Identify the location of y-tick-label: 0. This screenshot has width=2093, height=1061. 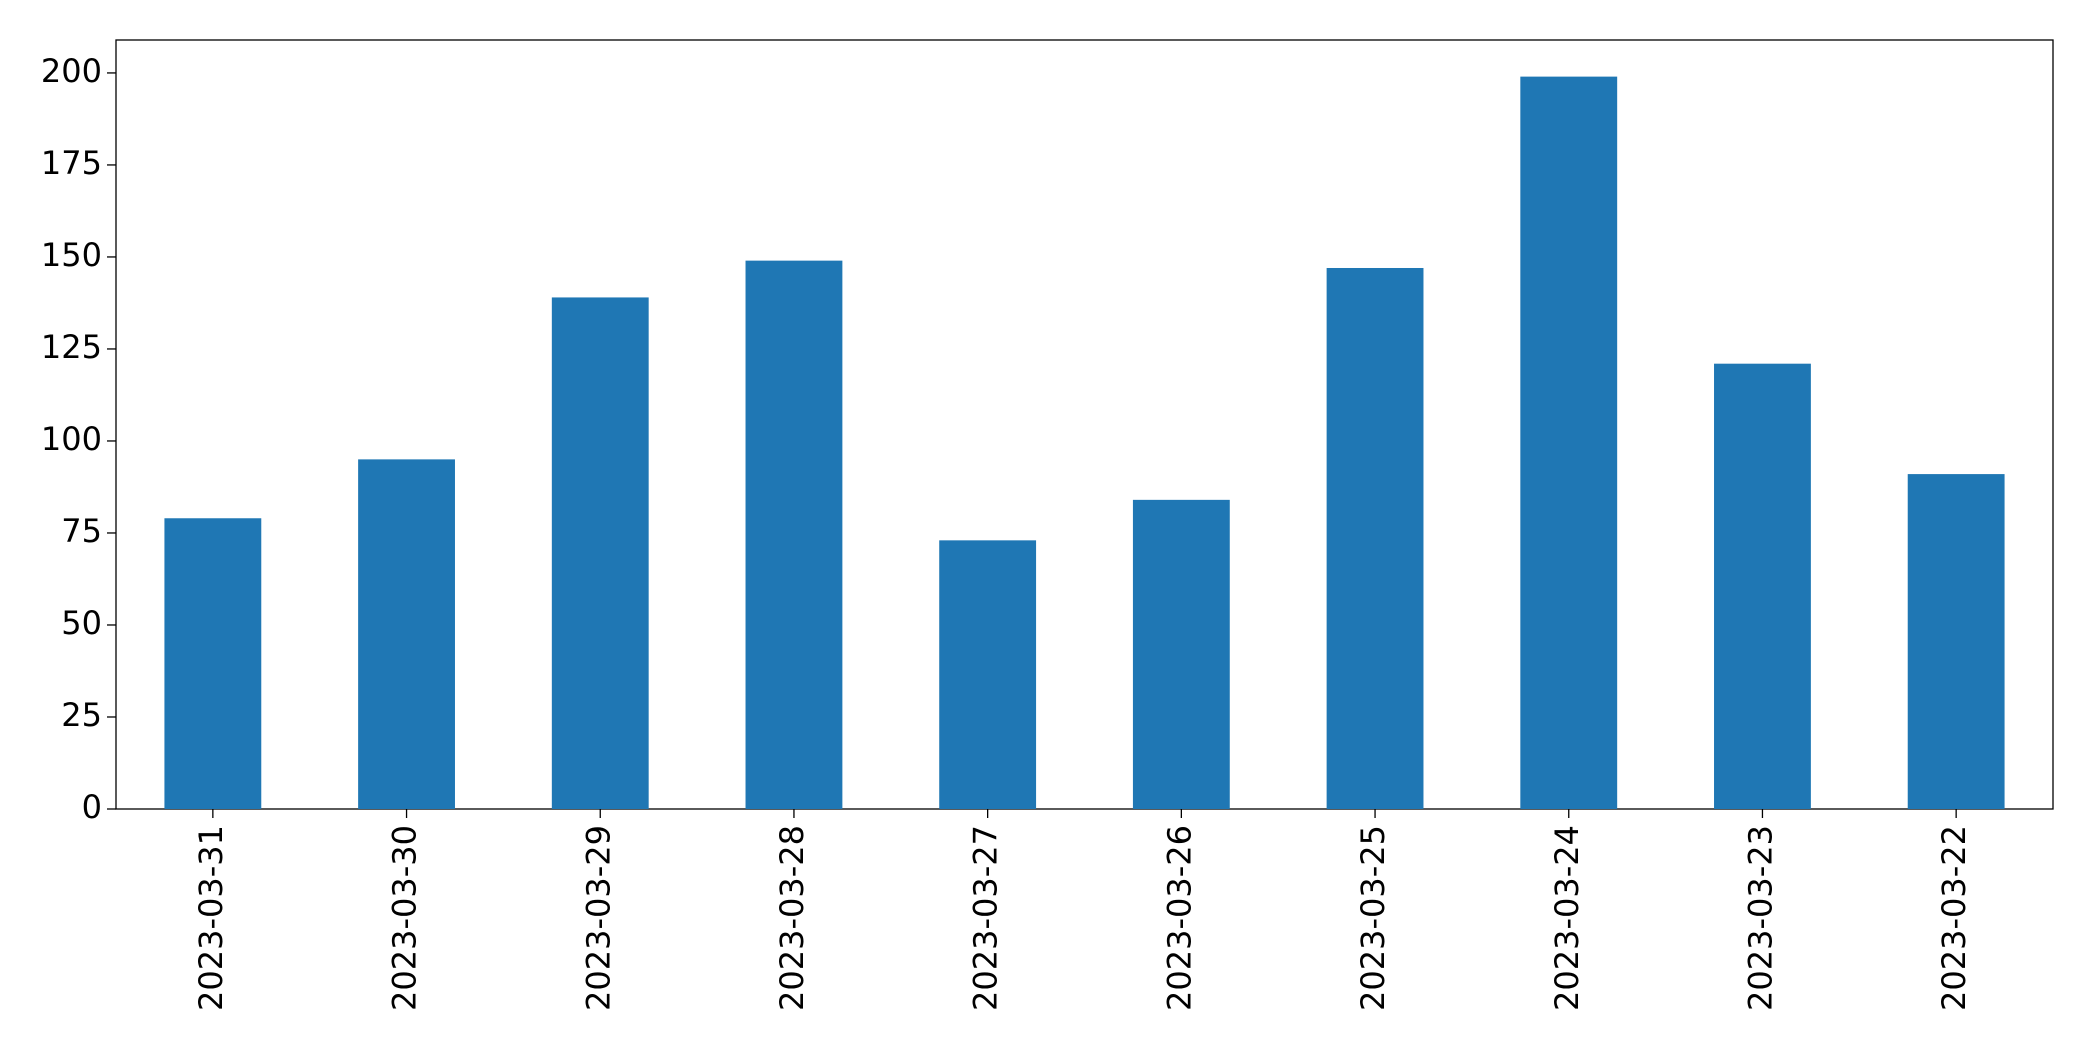
(92, 807).